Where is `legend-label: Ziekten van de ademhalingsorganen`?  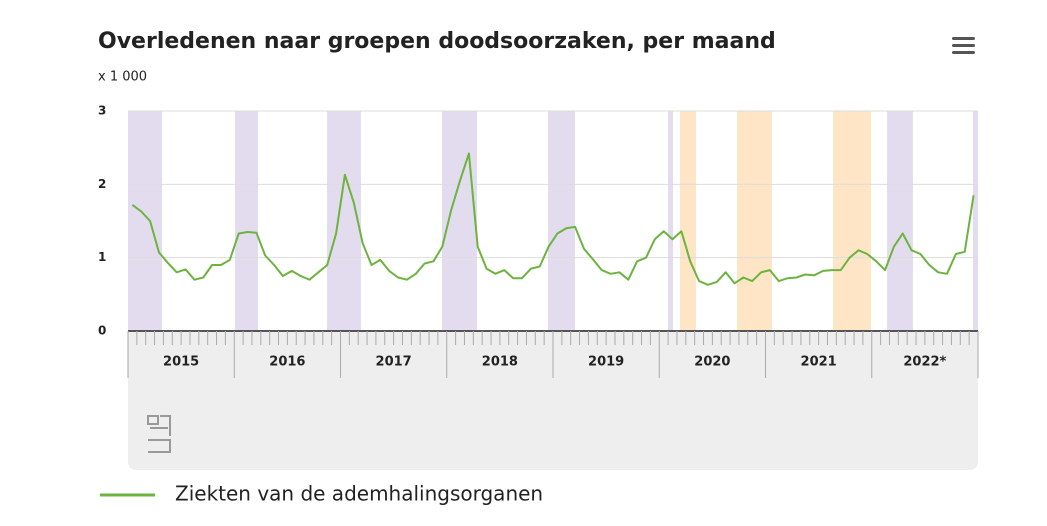
legend-label: Ziekten van de ademhalingsorganen is located at coordinates (359, 494).